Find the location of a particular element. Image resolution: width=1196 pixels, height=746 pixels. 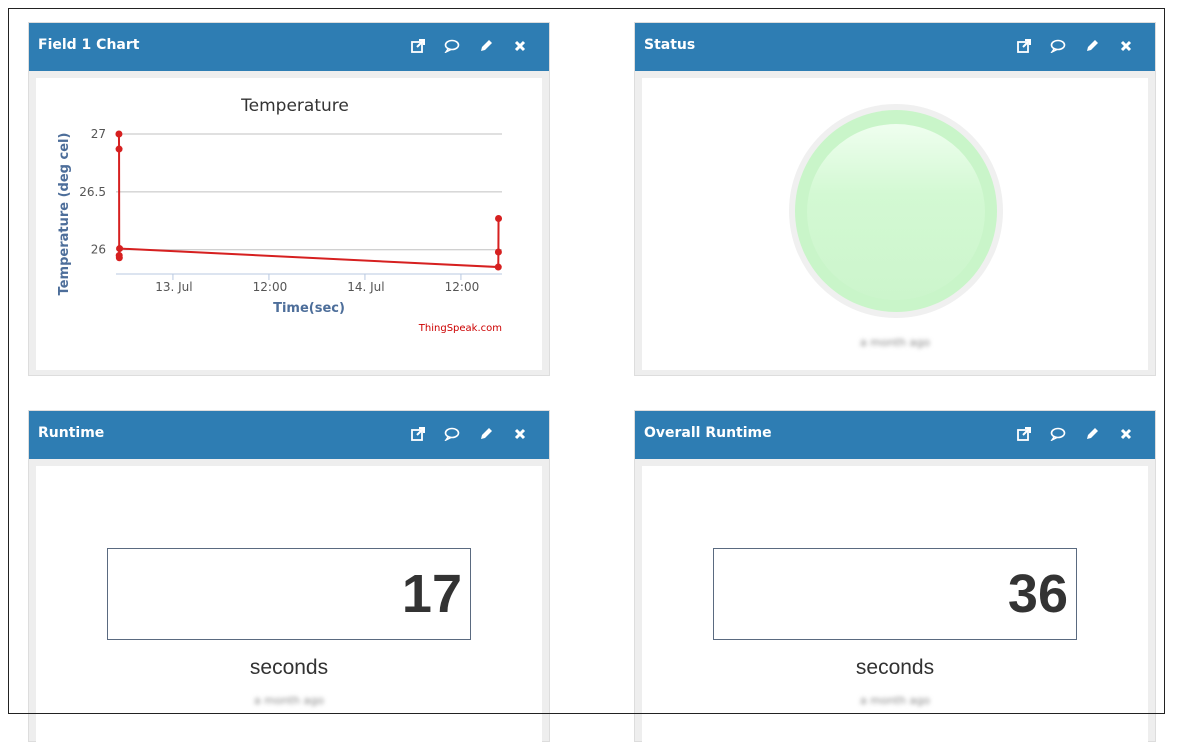

panel-title: Field 1 Chart is located at coordinates (89, 45).